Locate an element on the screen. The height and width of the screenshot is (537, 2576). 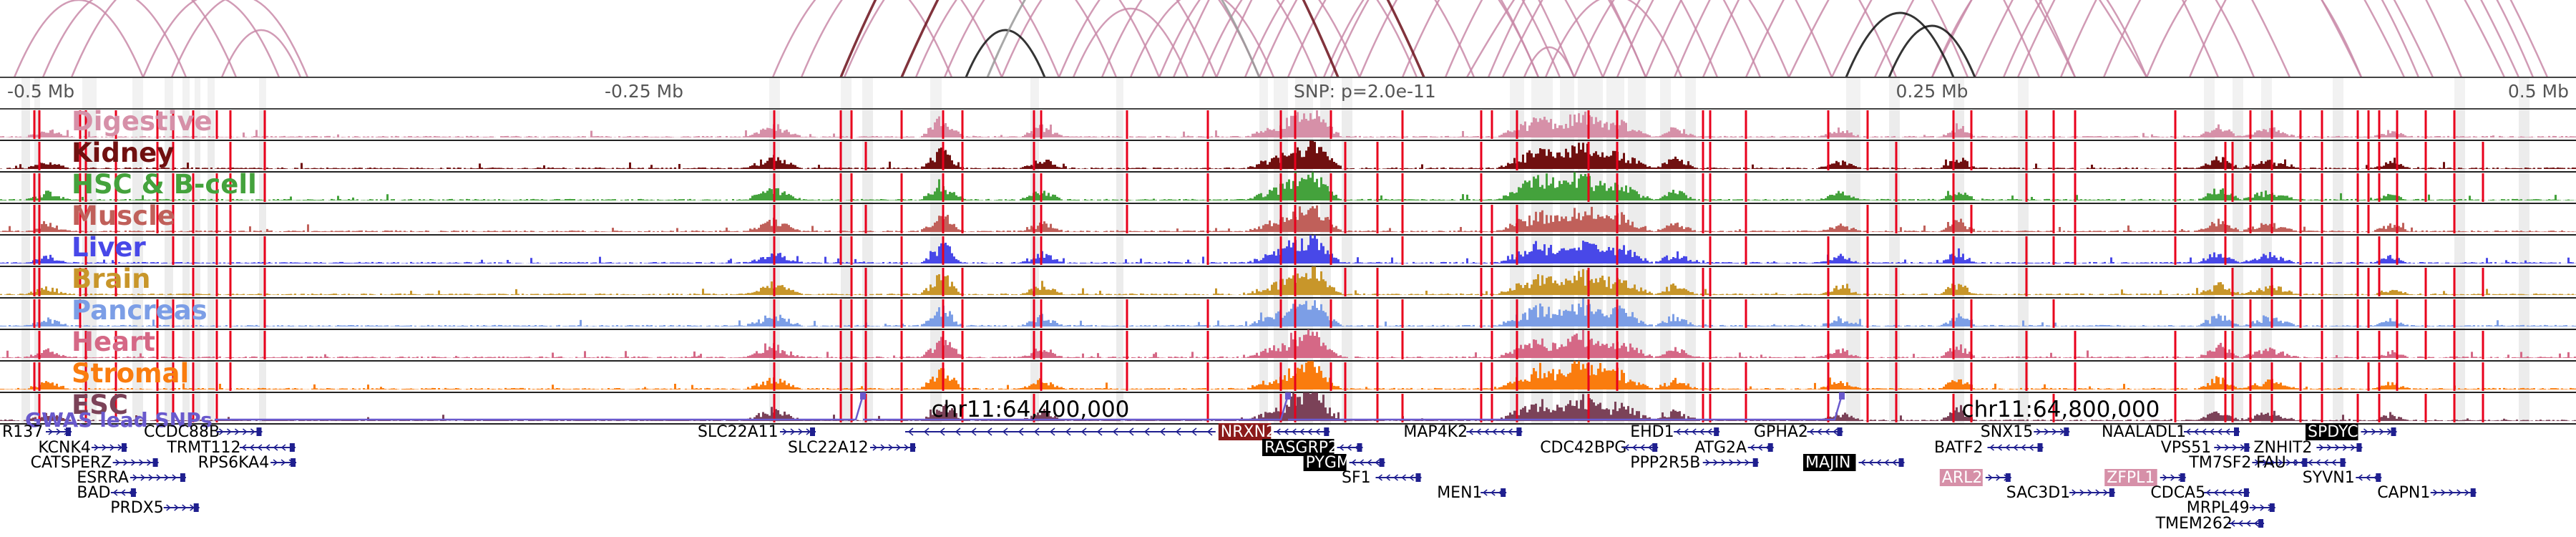
gene-name: CDC42BPG is located at coordinates (1583, 448).